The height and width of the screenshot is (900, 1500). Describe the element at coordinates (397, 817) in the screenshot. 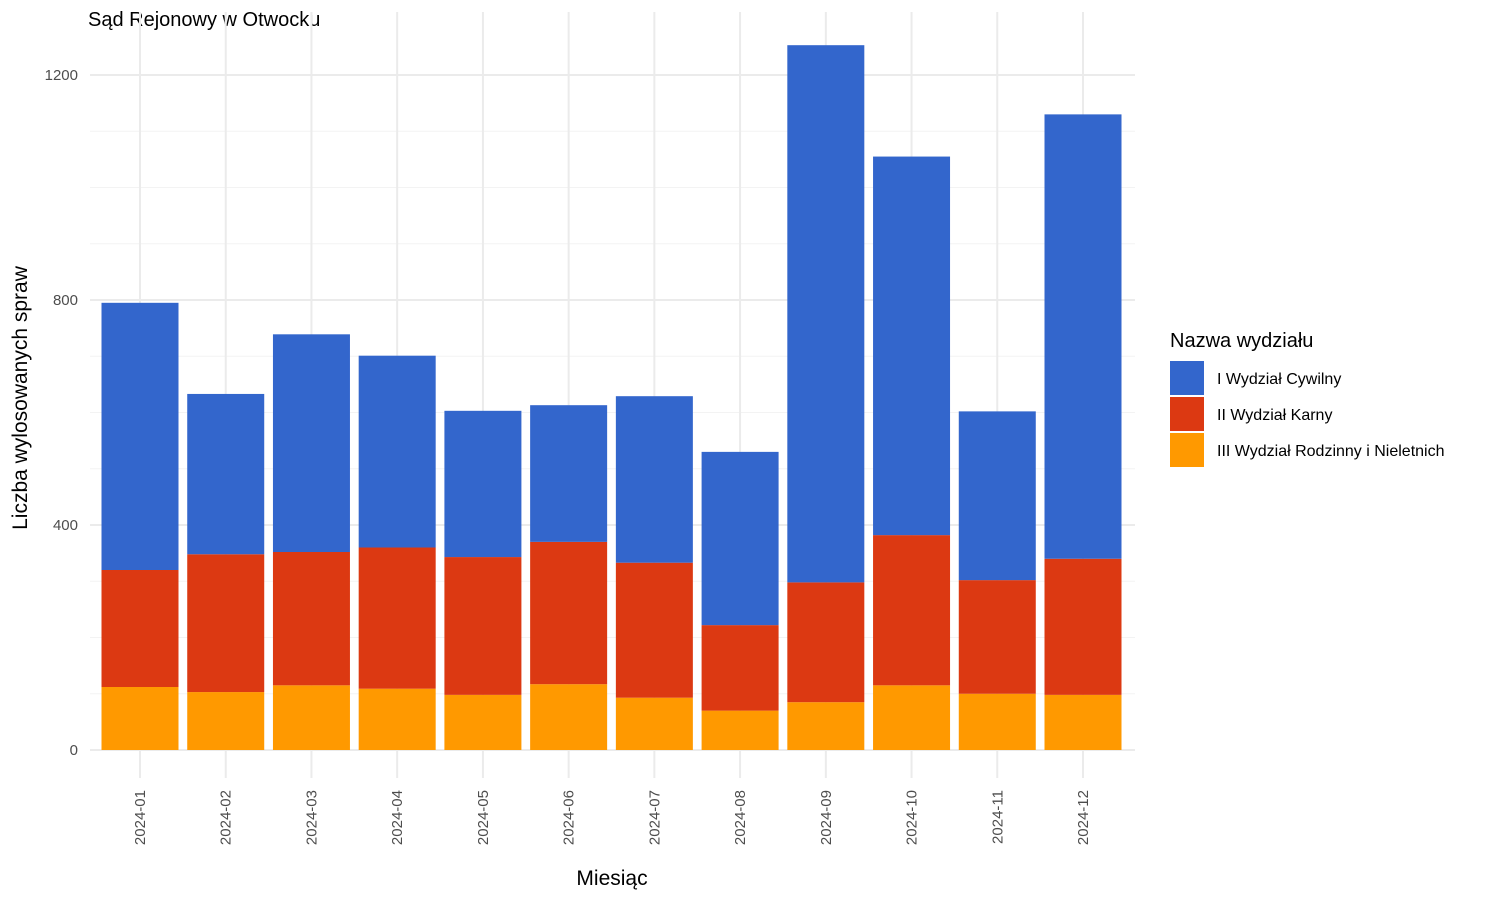

I see `x-tick-label: 2024-04` at that location.